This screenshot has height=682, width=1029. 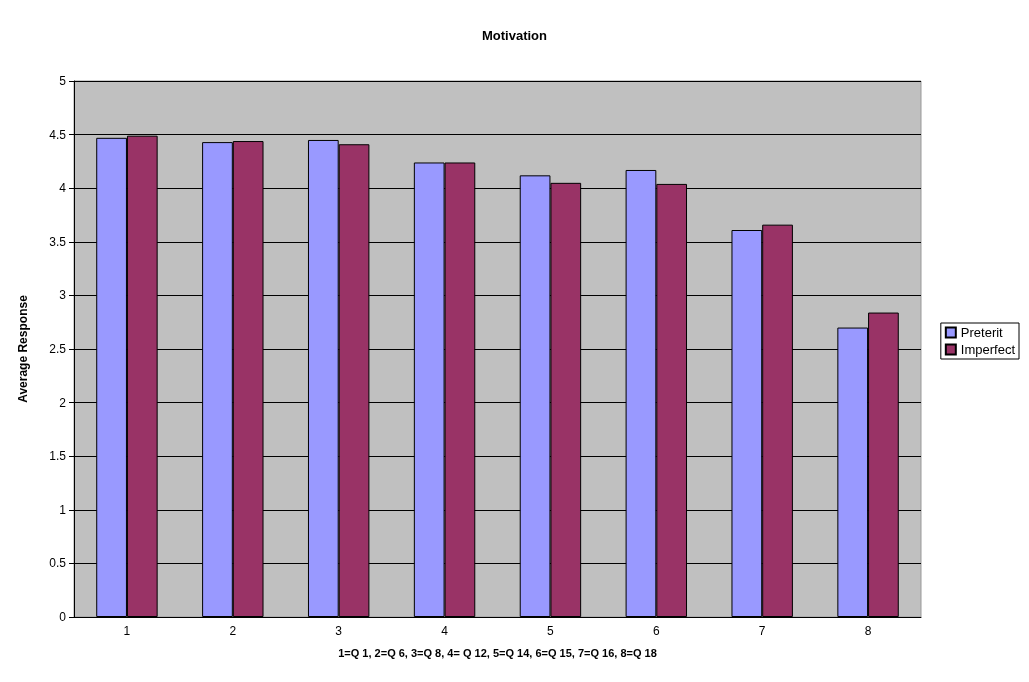 I want to click on x-tick-label: 2, so click(x=233, y=631).